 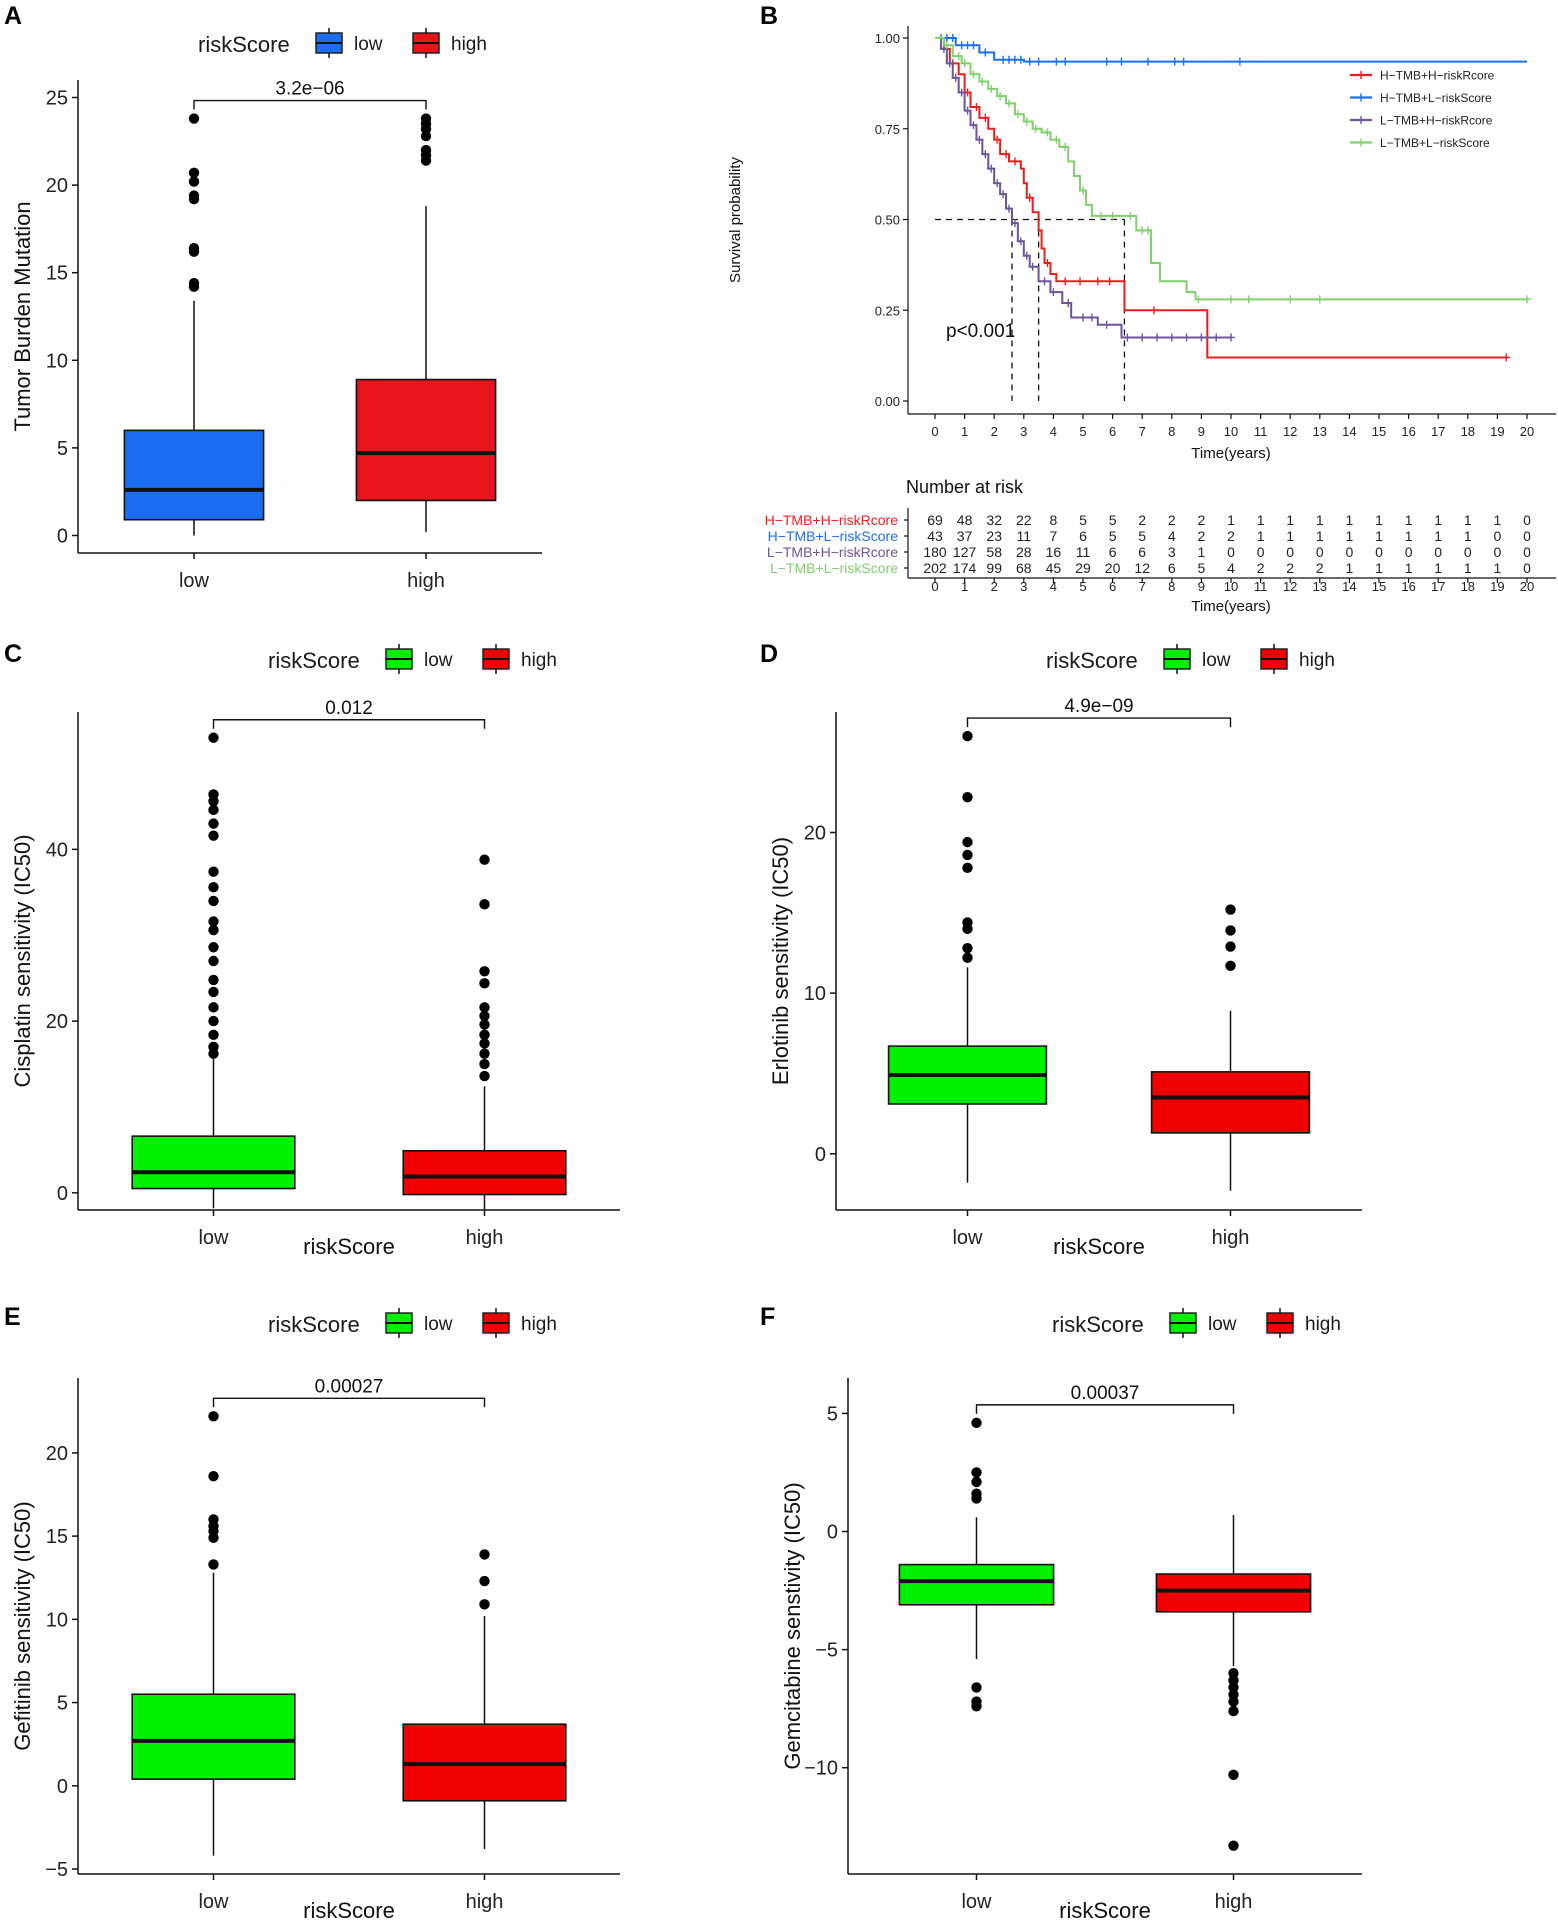 What do you see at coordinates (935, 536) in the screenshot?
I see `risk-count: 43` at bounding box center [935, 536].